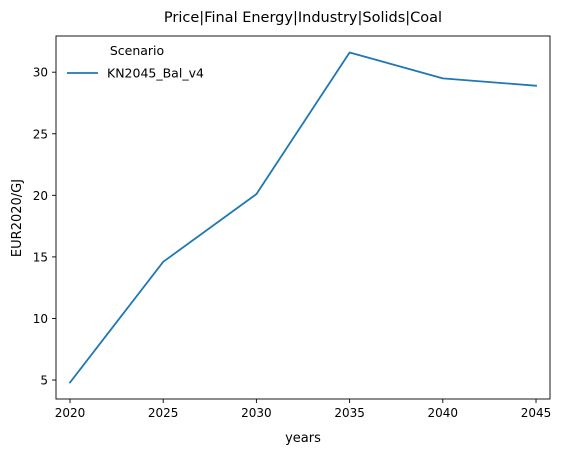  What do you see at coordinates (40, 257) in the screenshot?
I see `y-tick-label: 15` at bounding box center [40, 257].